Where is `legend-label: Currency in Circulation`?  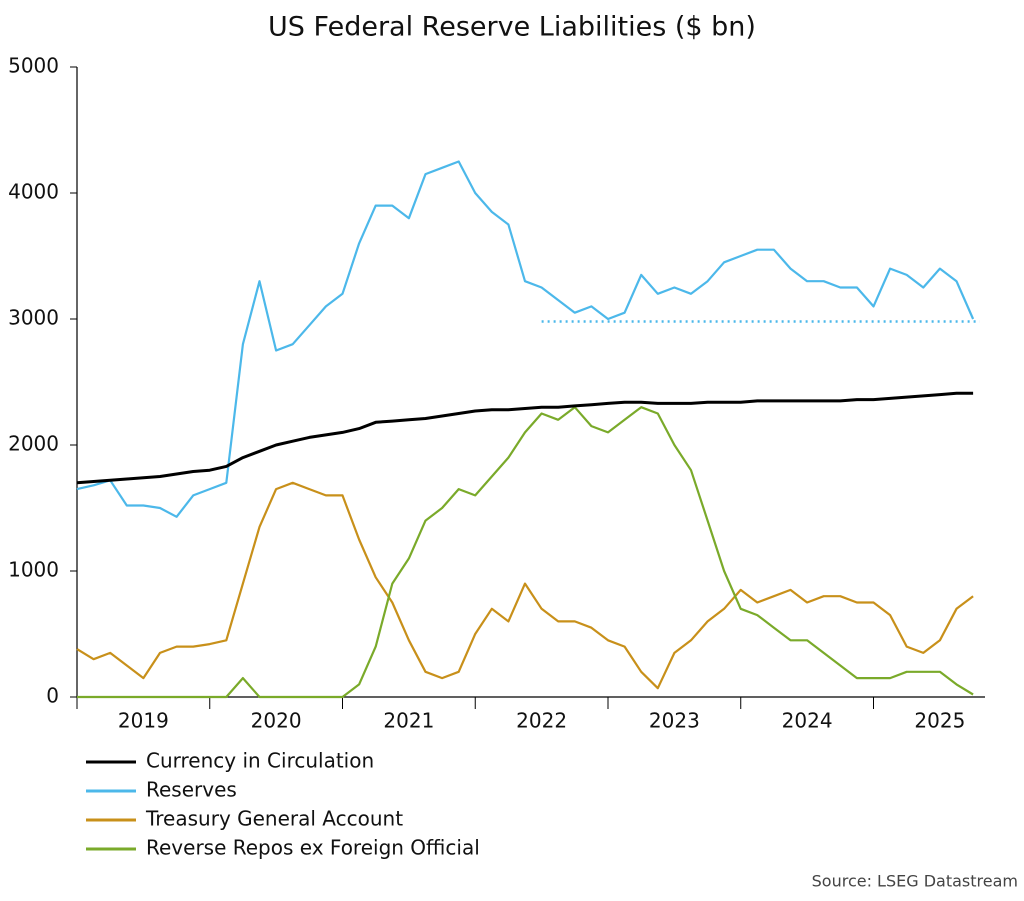 legend-label: Currency in Circulation is located at coordinates (260, 761).